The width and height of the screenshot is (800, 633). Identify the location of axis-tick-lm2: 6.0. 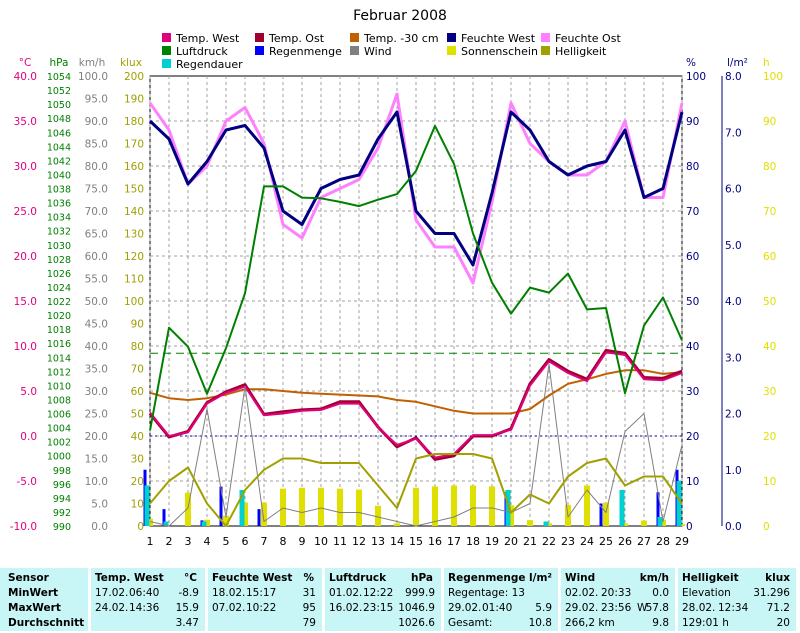
(733, 190).